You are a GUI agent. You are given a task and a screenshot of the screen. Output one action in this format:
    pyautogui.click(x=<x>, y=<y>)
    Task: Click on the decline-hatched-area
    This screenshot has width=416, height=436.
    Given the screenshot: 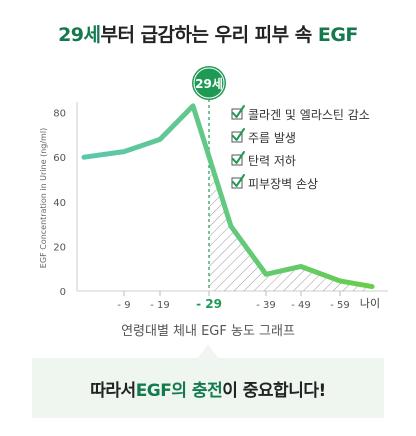 What is the action you would take?
    pyautogui.click(x=290, y=223)
    